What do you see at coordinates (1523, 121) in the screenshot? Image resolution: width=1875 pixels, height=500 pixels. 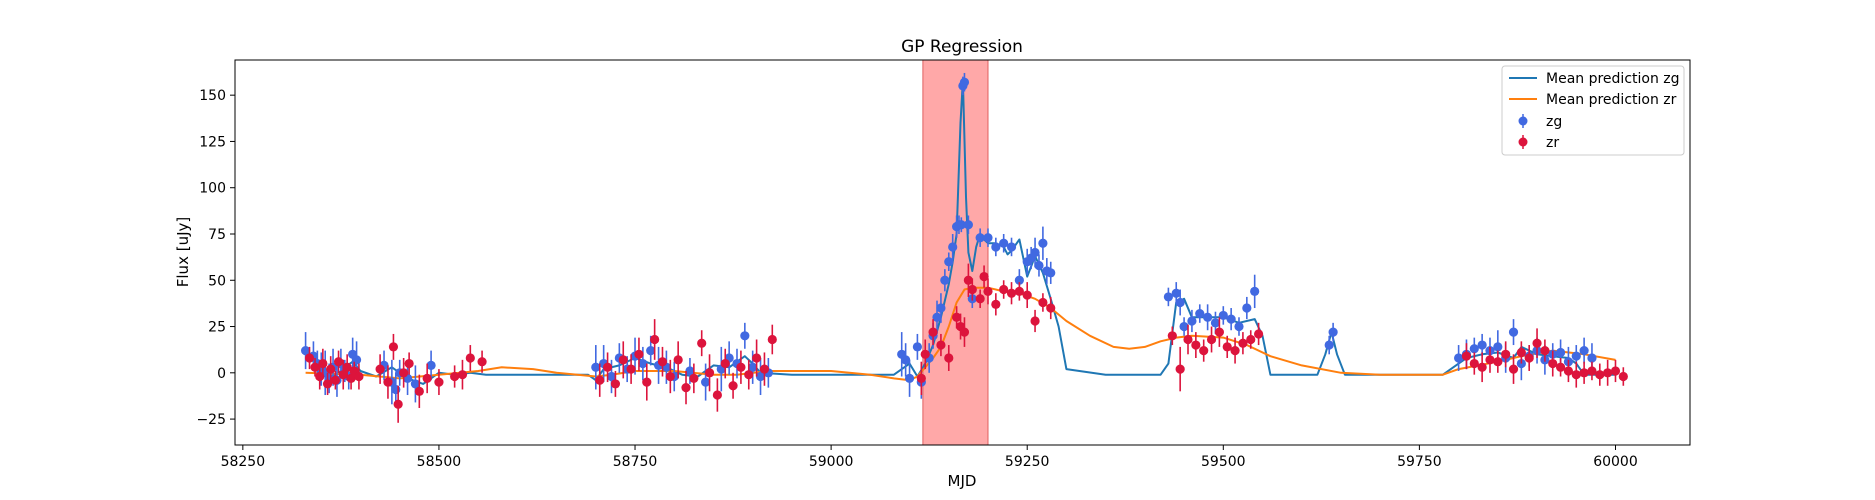 I see `legend-swatch-zg-point` at bounding box center [1523, 121].